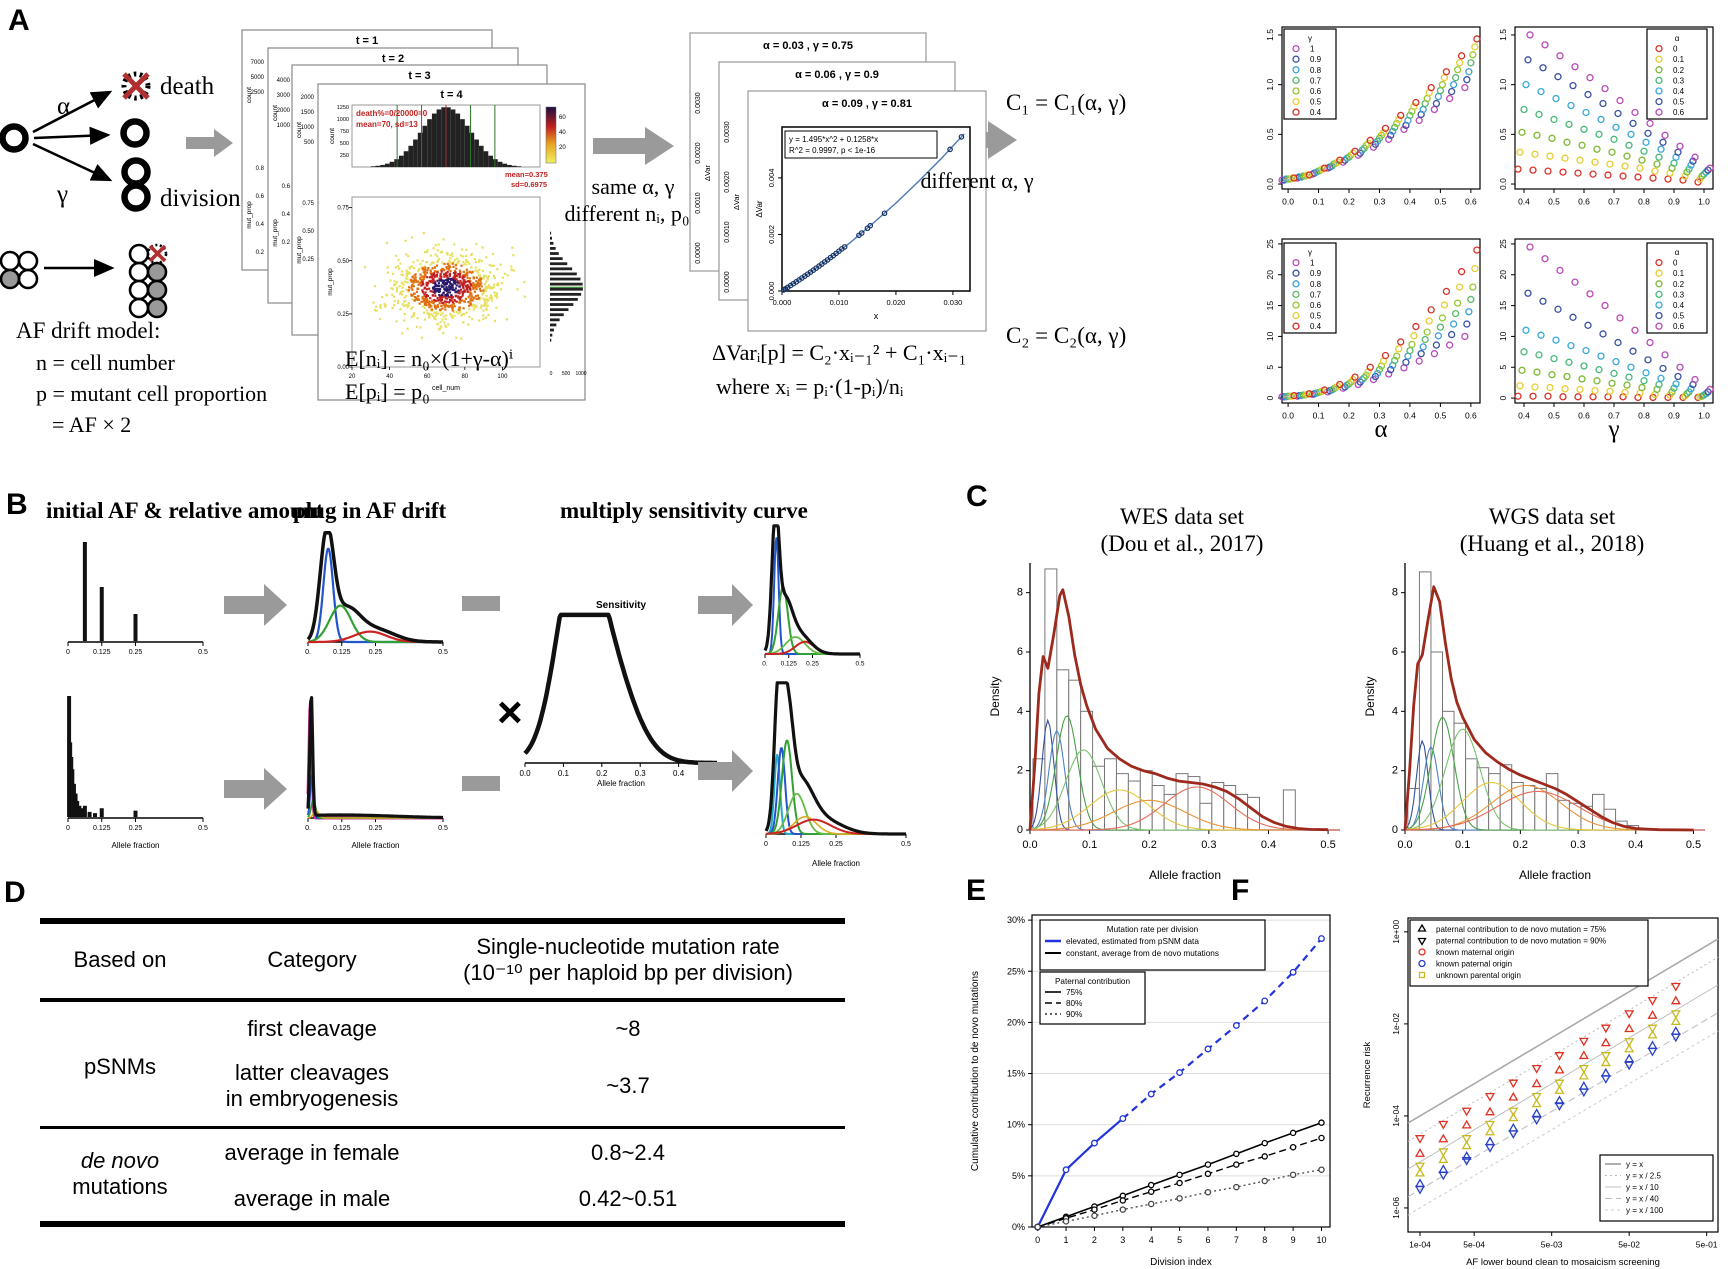 The height and width of the screenshot is (1269, 1728). Describe the element at coordinates (387, 124) in the screenshot. I see `svg-text: mean=70, sd=13` at that location.